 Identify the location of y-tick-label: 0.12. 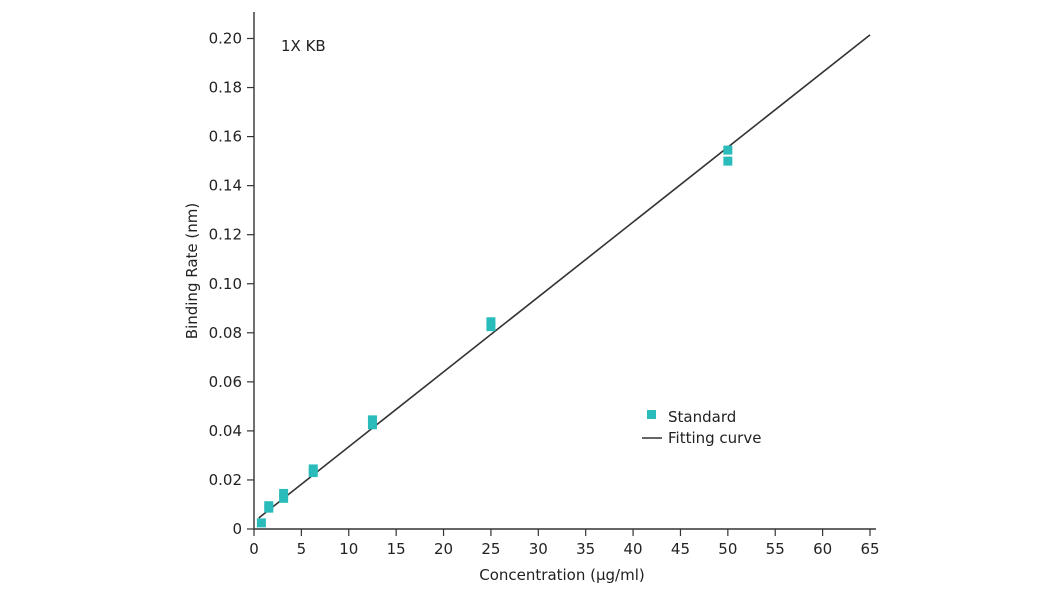
(225, 235).